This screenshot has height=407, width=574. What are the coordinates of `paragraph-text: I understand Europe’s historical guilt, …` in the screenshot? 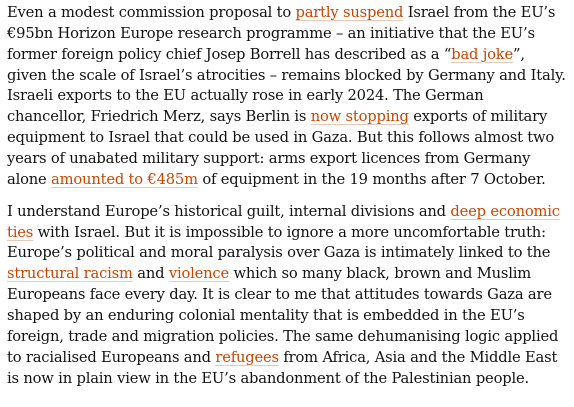 It's located at (229, 211).